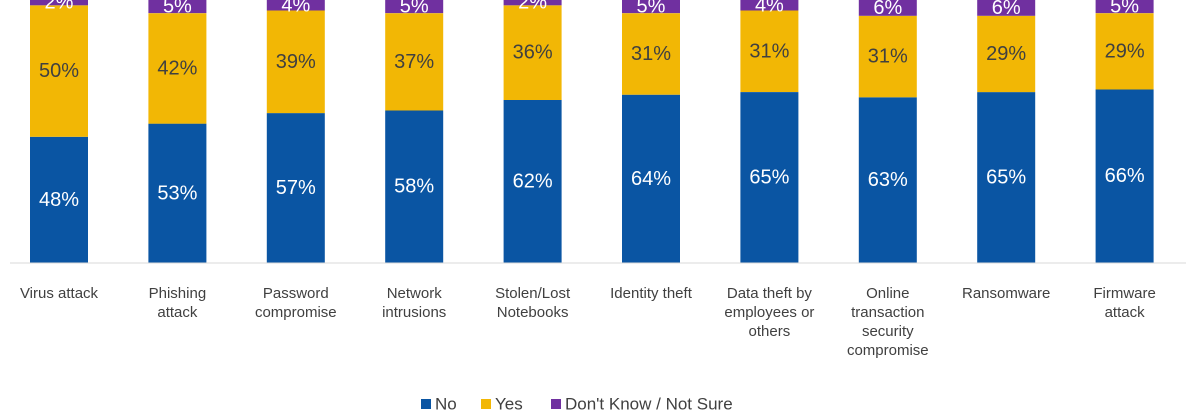  I want to click on category-label: Password compromise, so click(296, 303).